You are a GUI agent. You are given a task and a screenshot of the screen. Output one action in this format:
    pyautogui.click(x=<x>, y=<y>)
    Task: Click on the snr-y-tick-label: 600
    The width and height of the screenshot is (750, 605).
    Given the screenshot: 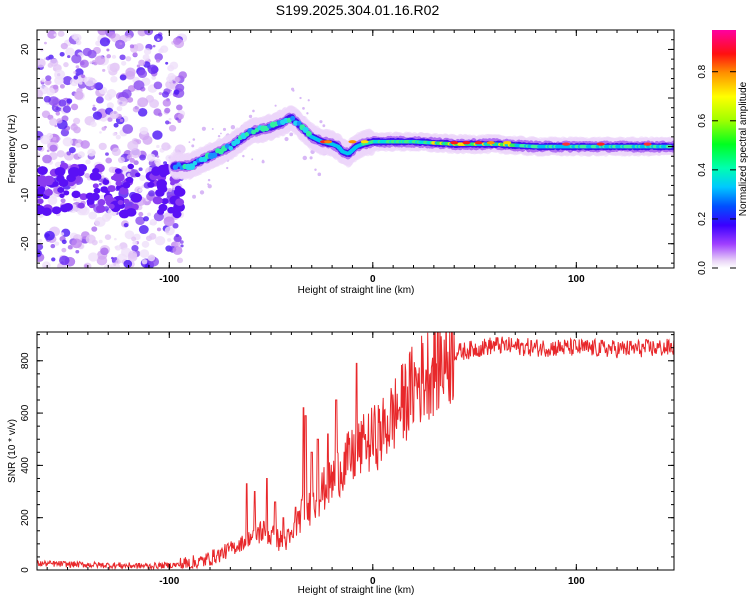 What is the action you would take?
    pyautogui.click(x=25, y=412)
    